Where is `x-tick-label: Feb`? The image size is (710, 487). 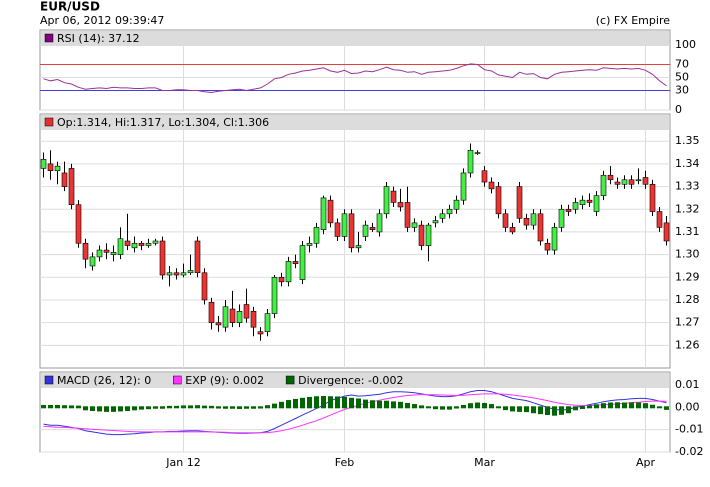
x-tick-label: Feb is located at coordinates (344, 462).